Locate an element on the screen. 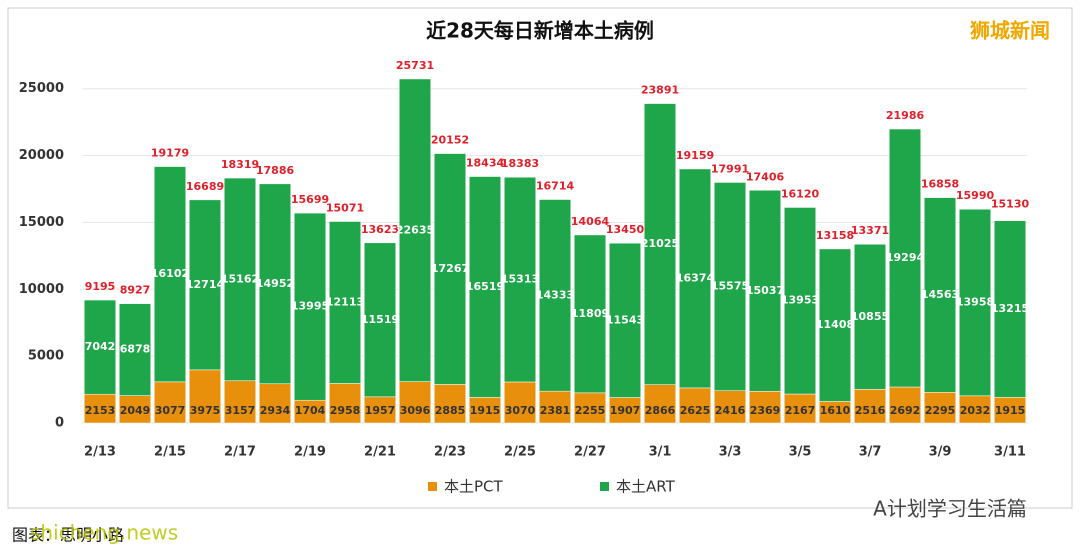 The image size is (1080, 554). segment-label: 2255 is located at coordinates (590, 410).